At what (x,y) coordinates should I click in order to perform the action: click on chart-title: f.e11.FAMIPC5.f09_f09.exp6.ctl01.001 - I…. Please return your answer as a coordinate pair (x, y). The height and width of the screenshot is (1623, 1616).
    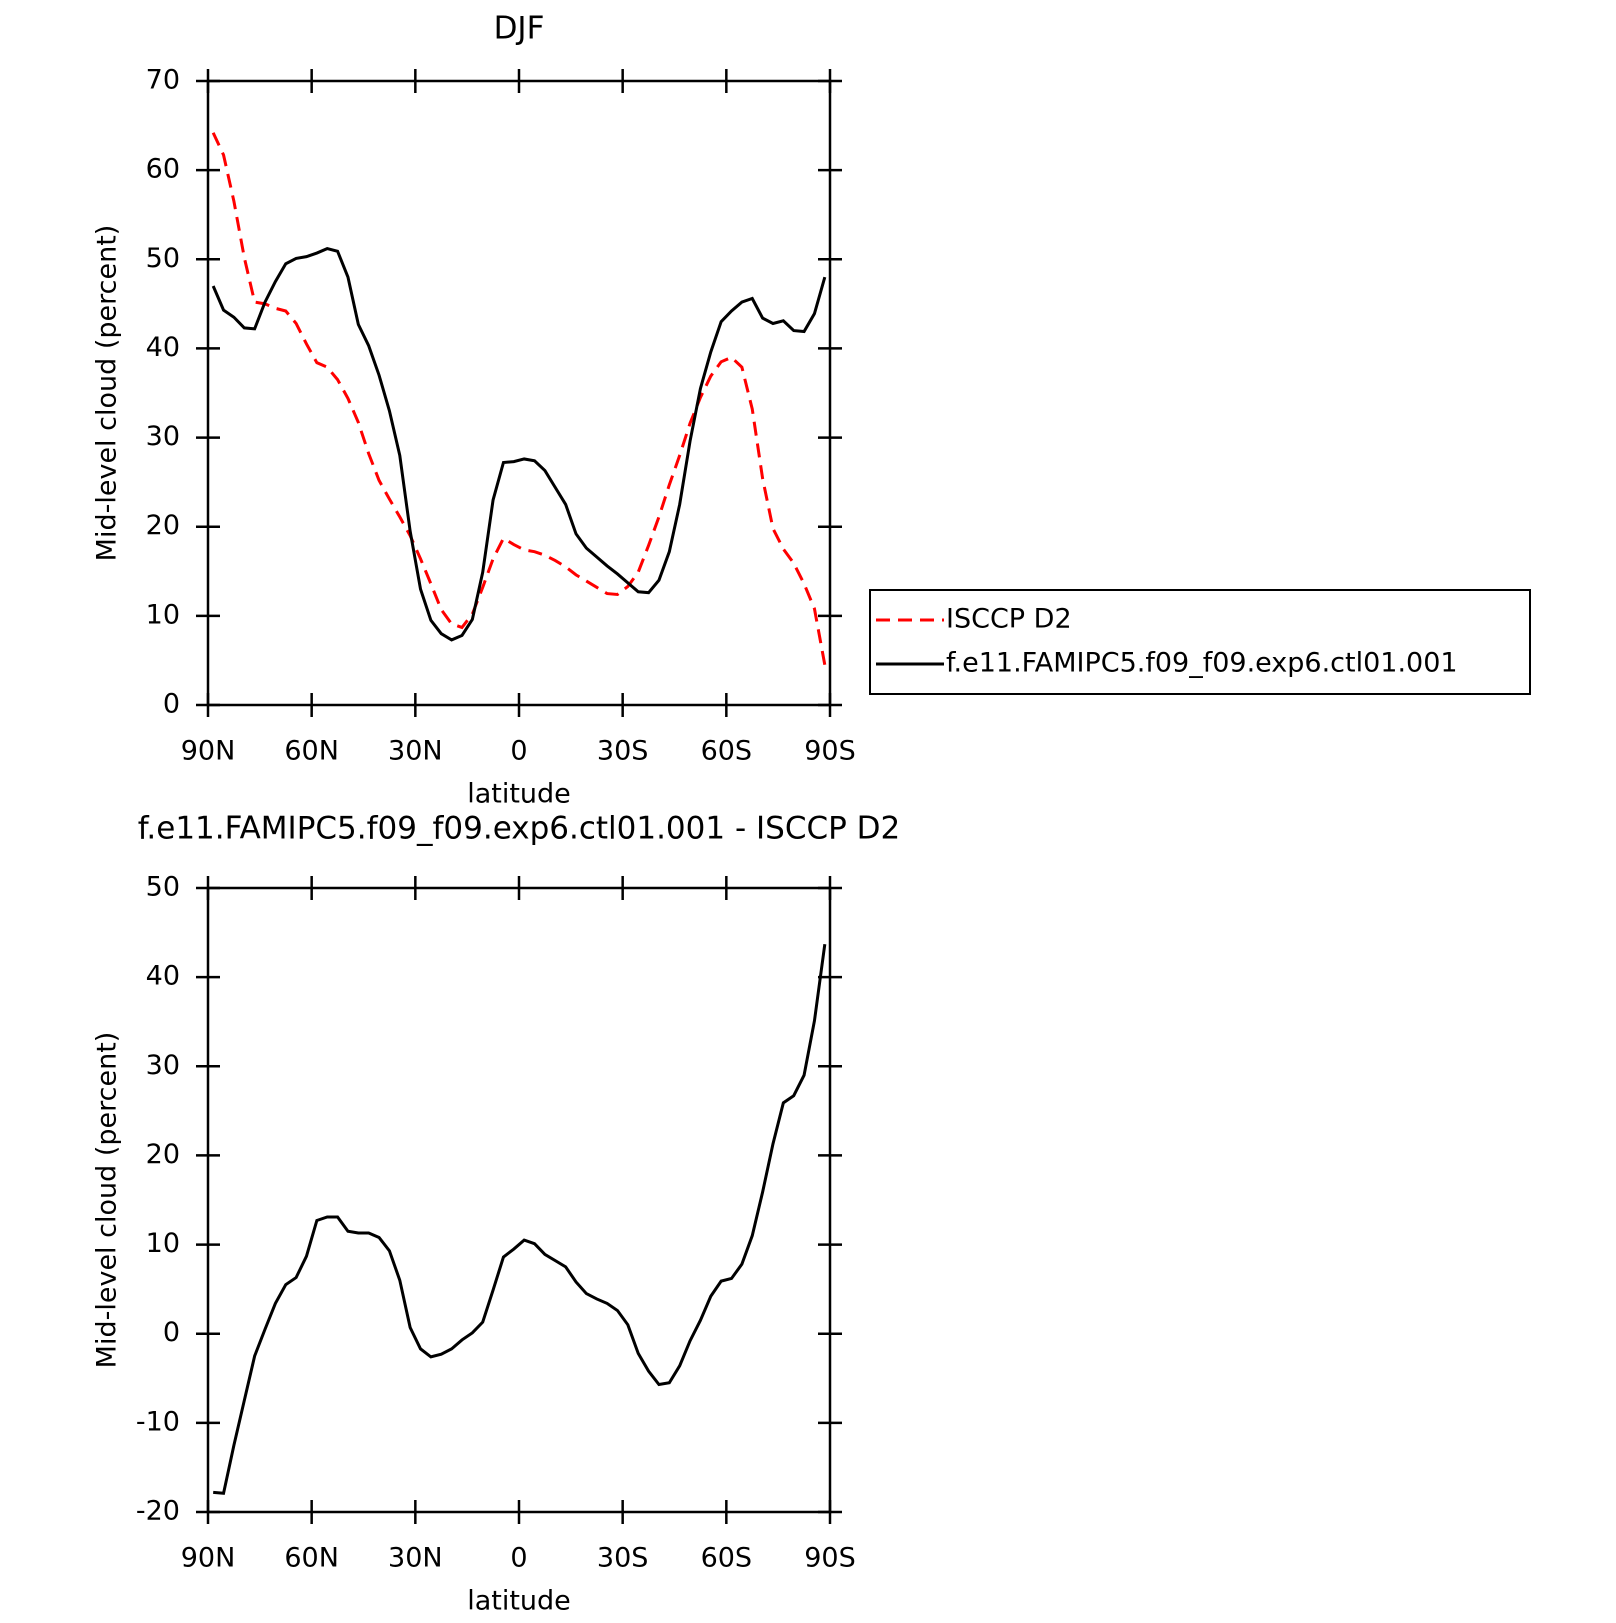
    Looking at the image, I should click on (519, 829).